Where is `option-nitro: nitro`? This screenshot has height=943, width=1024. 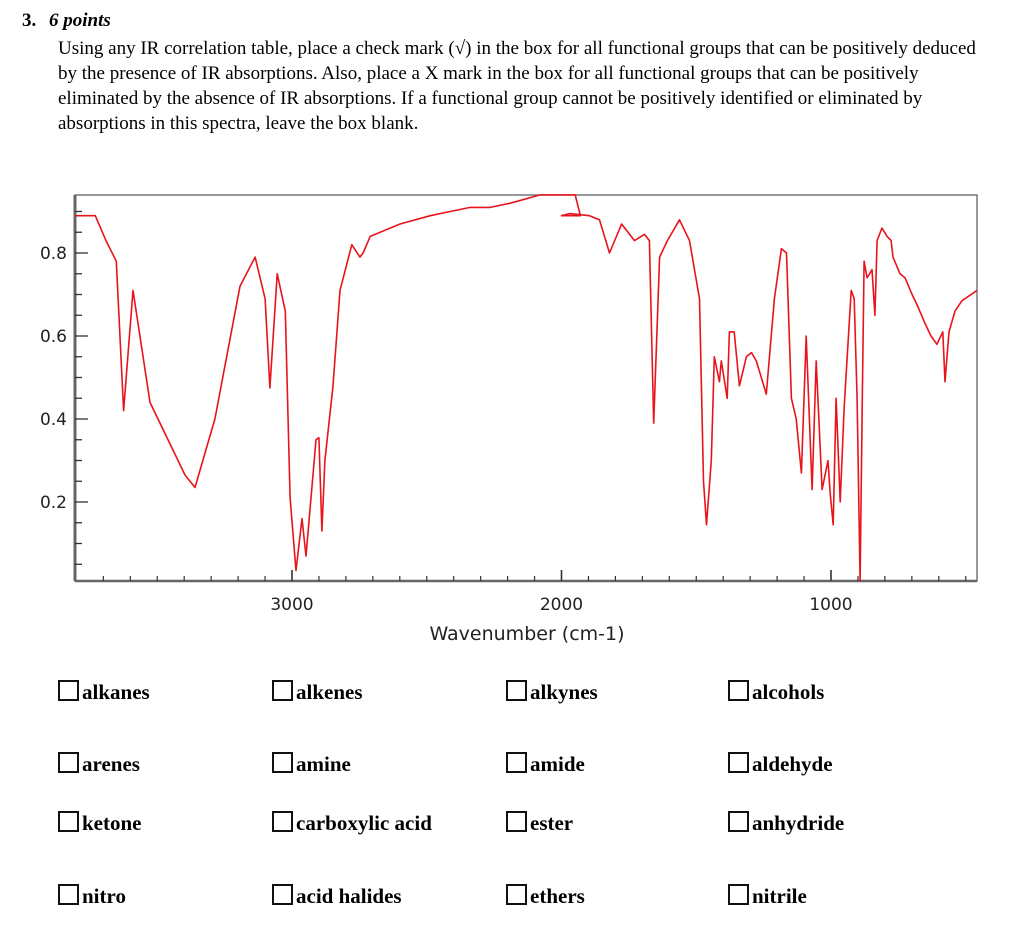
option-nitro: nitro is located at coordinates (92, 896).